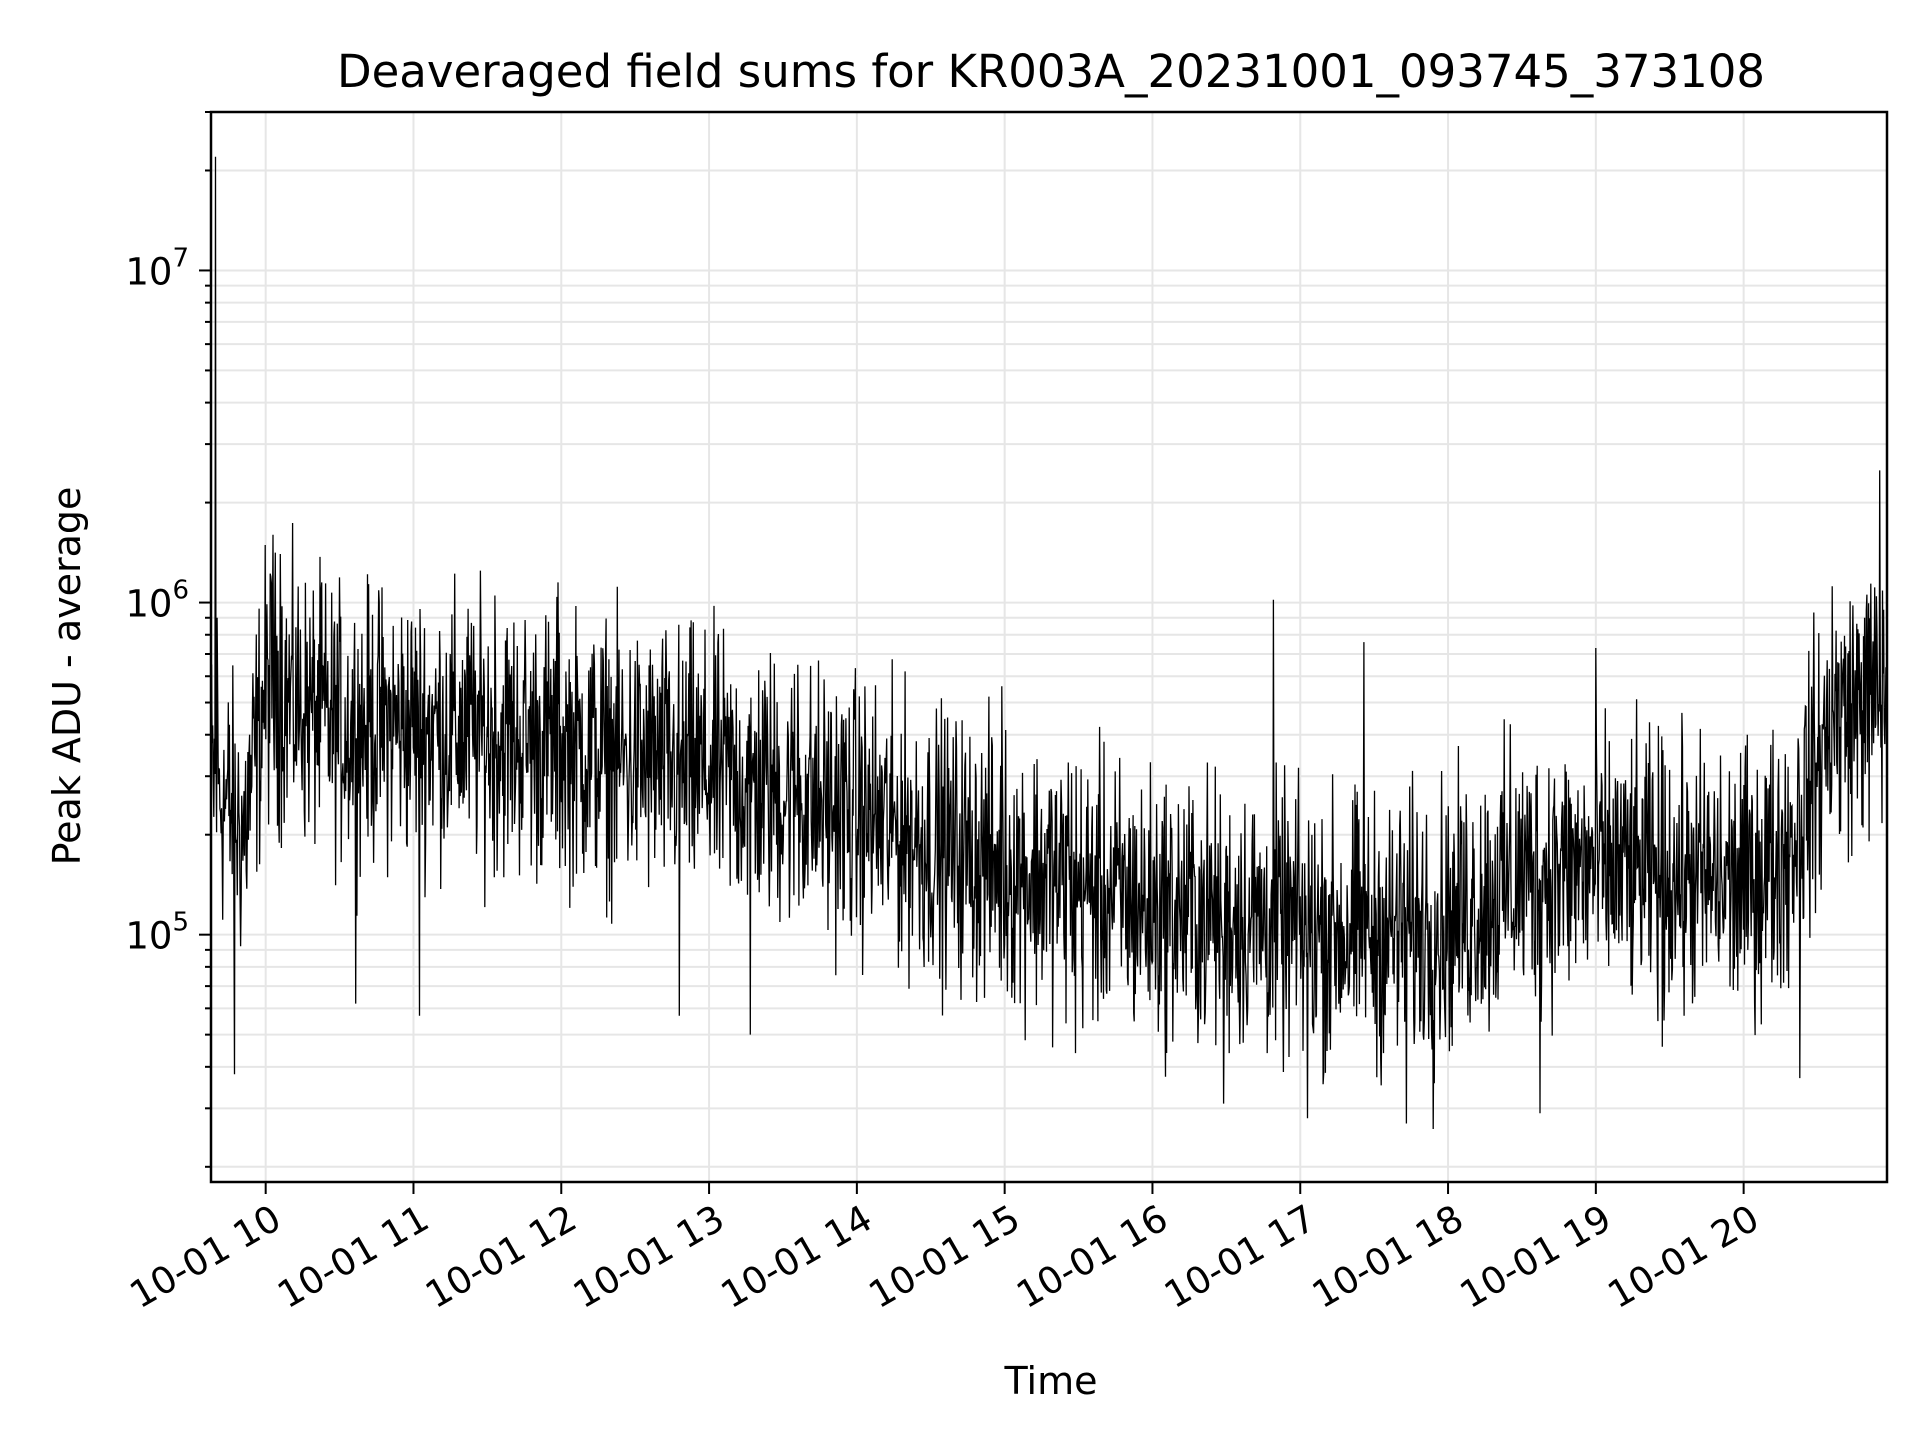  I want to click on y-tick-label: 10⁵, so click(157, 933).